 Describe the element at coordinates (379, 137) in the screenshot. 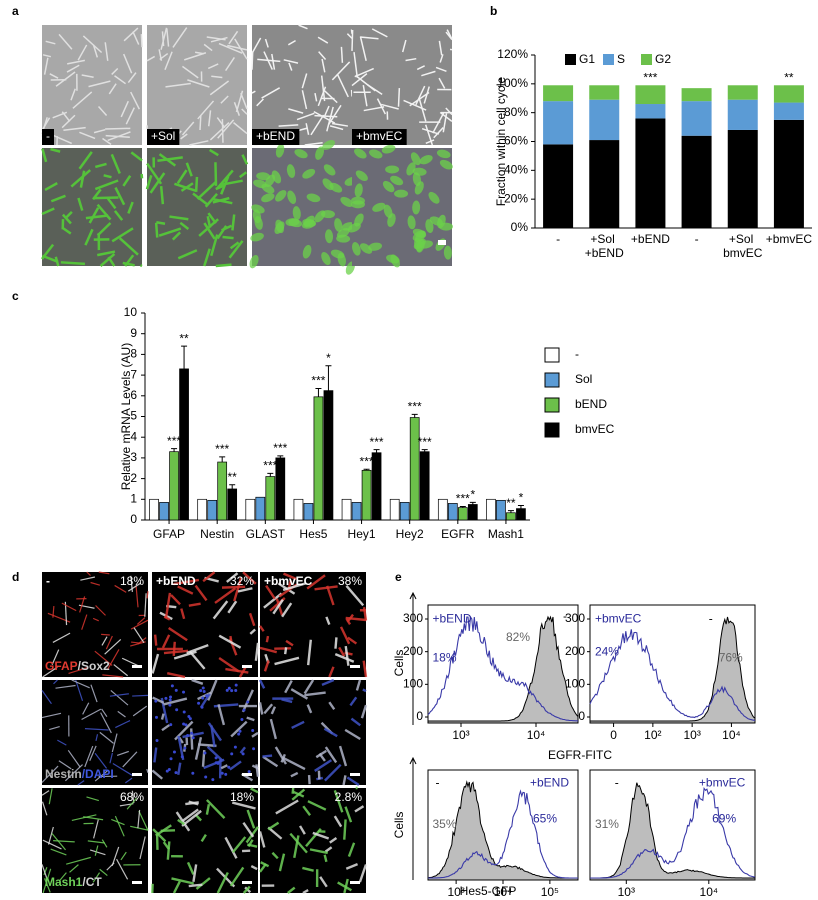

I see `label-box` at that location.